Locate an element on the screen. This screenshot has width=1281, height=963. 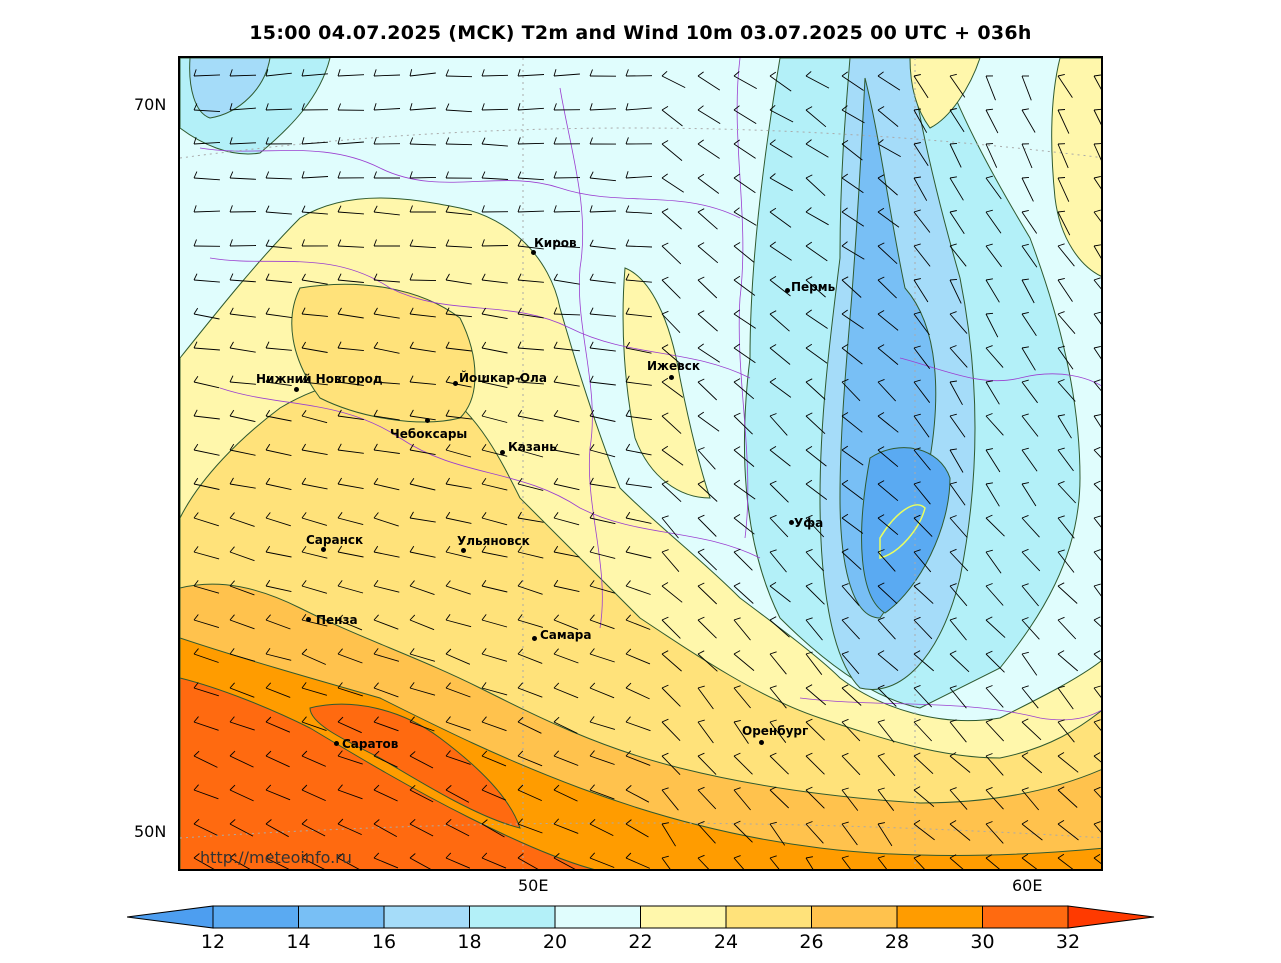
city-yoshkar-ola: Йошкар-Ола is located at coordinates (500, 378).